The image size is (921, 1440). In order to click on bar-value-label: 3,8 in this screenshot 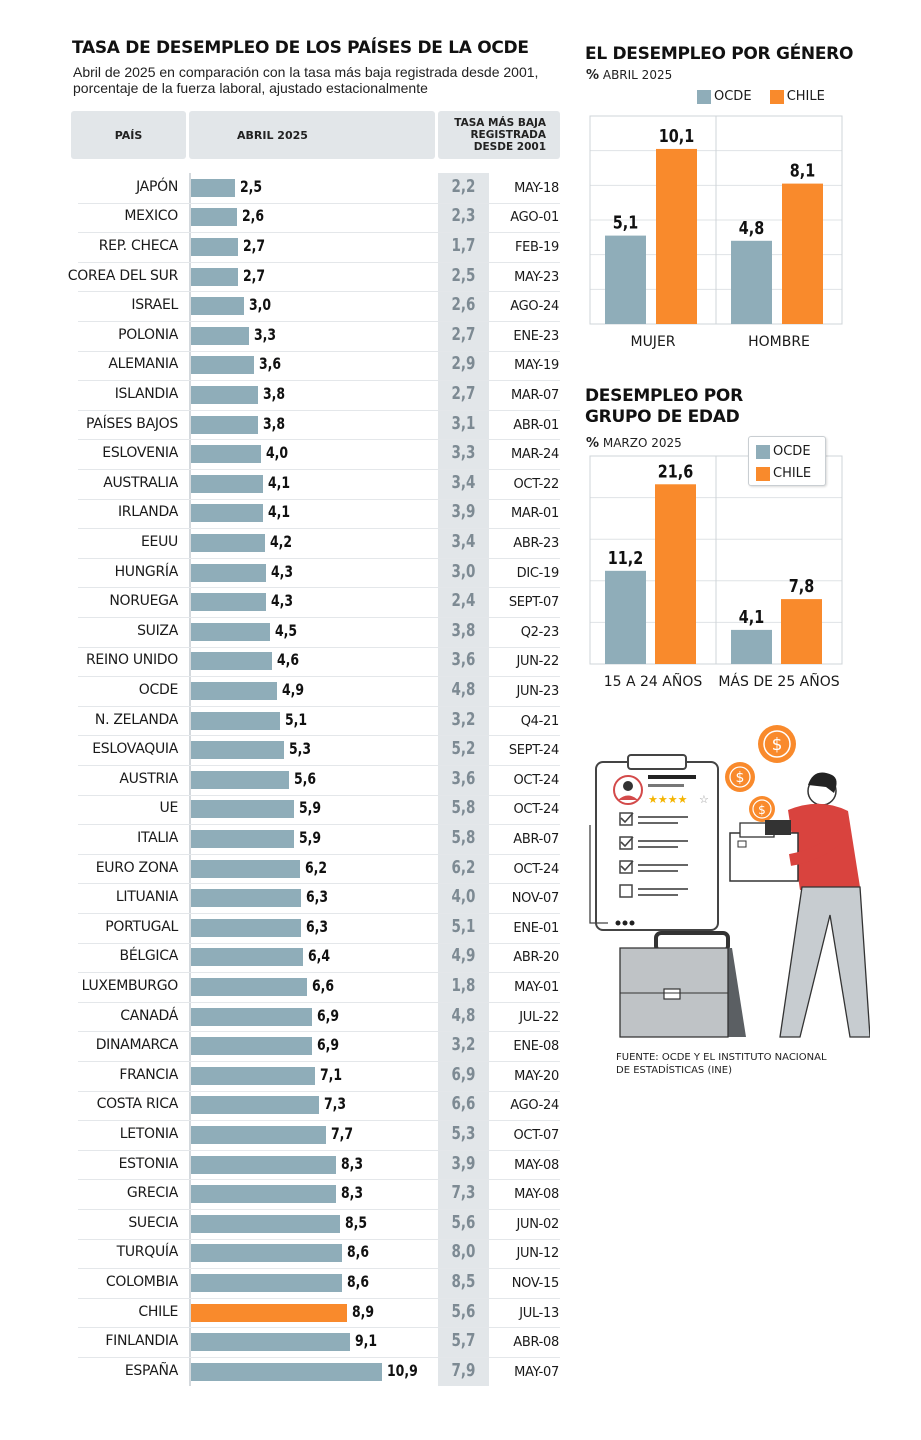, I will do `click(273, 393)`.